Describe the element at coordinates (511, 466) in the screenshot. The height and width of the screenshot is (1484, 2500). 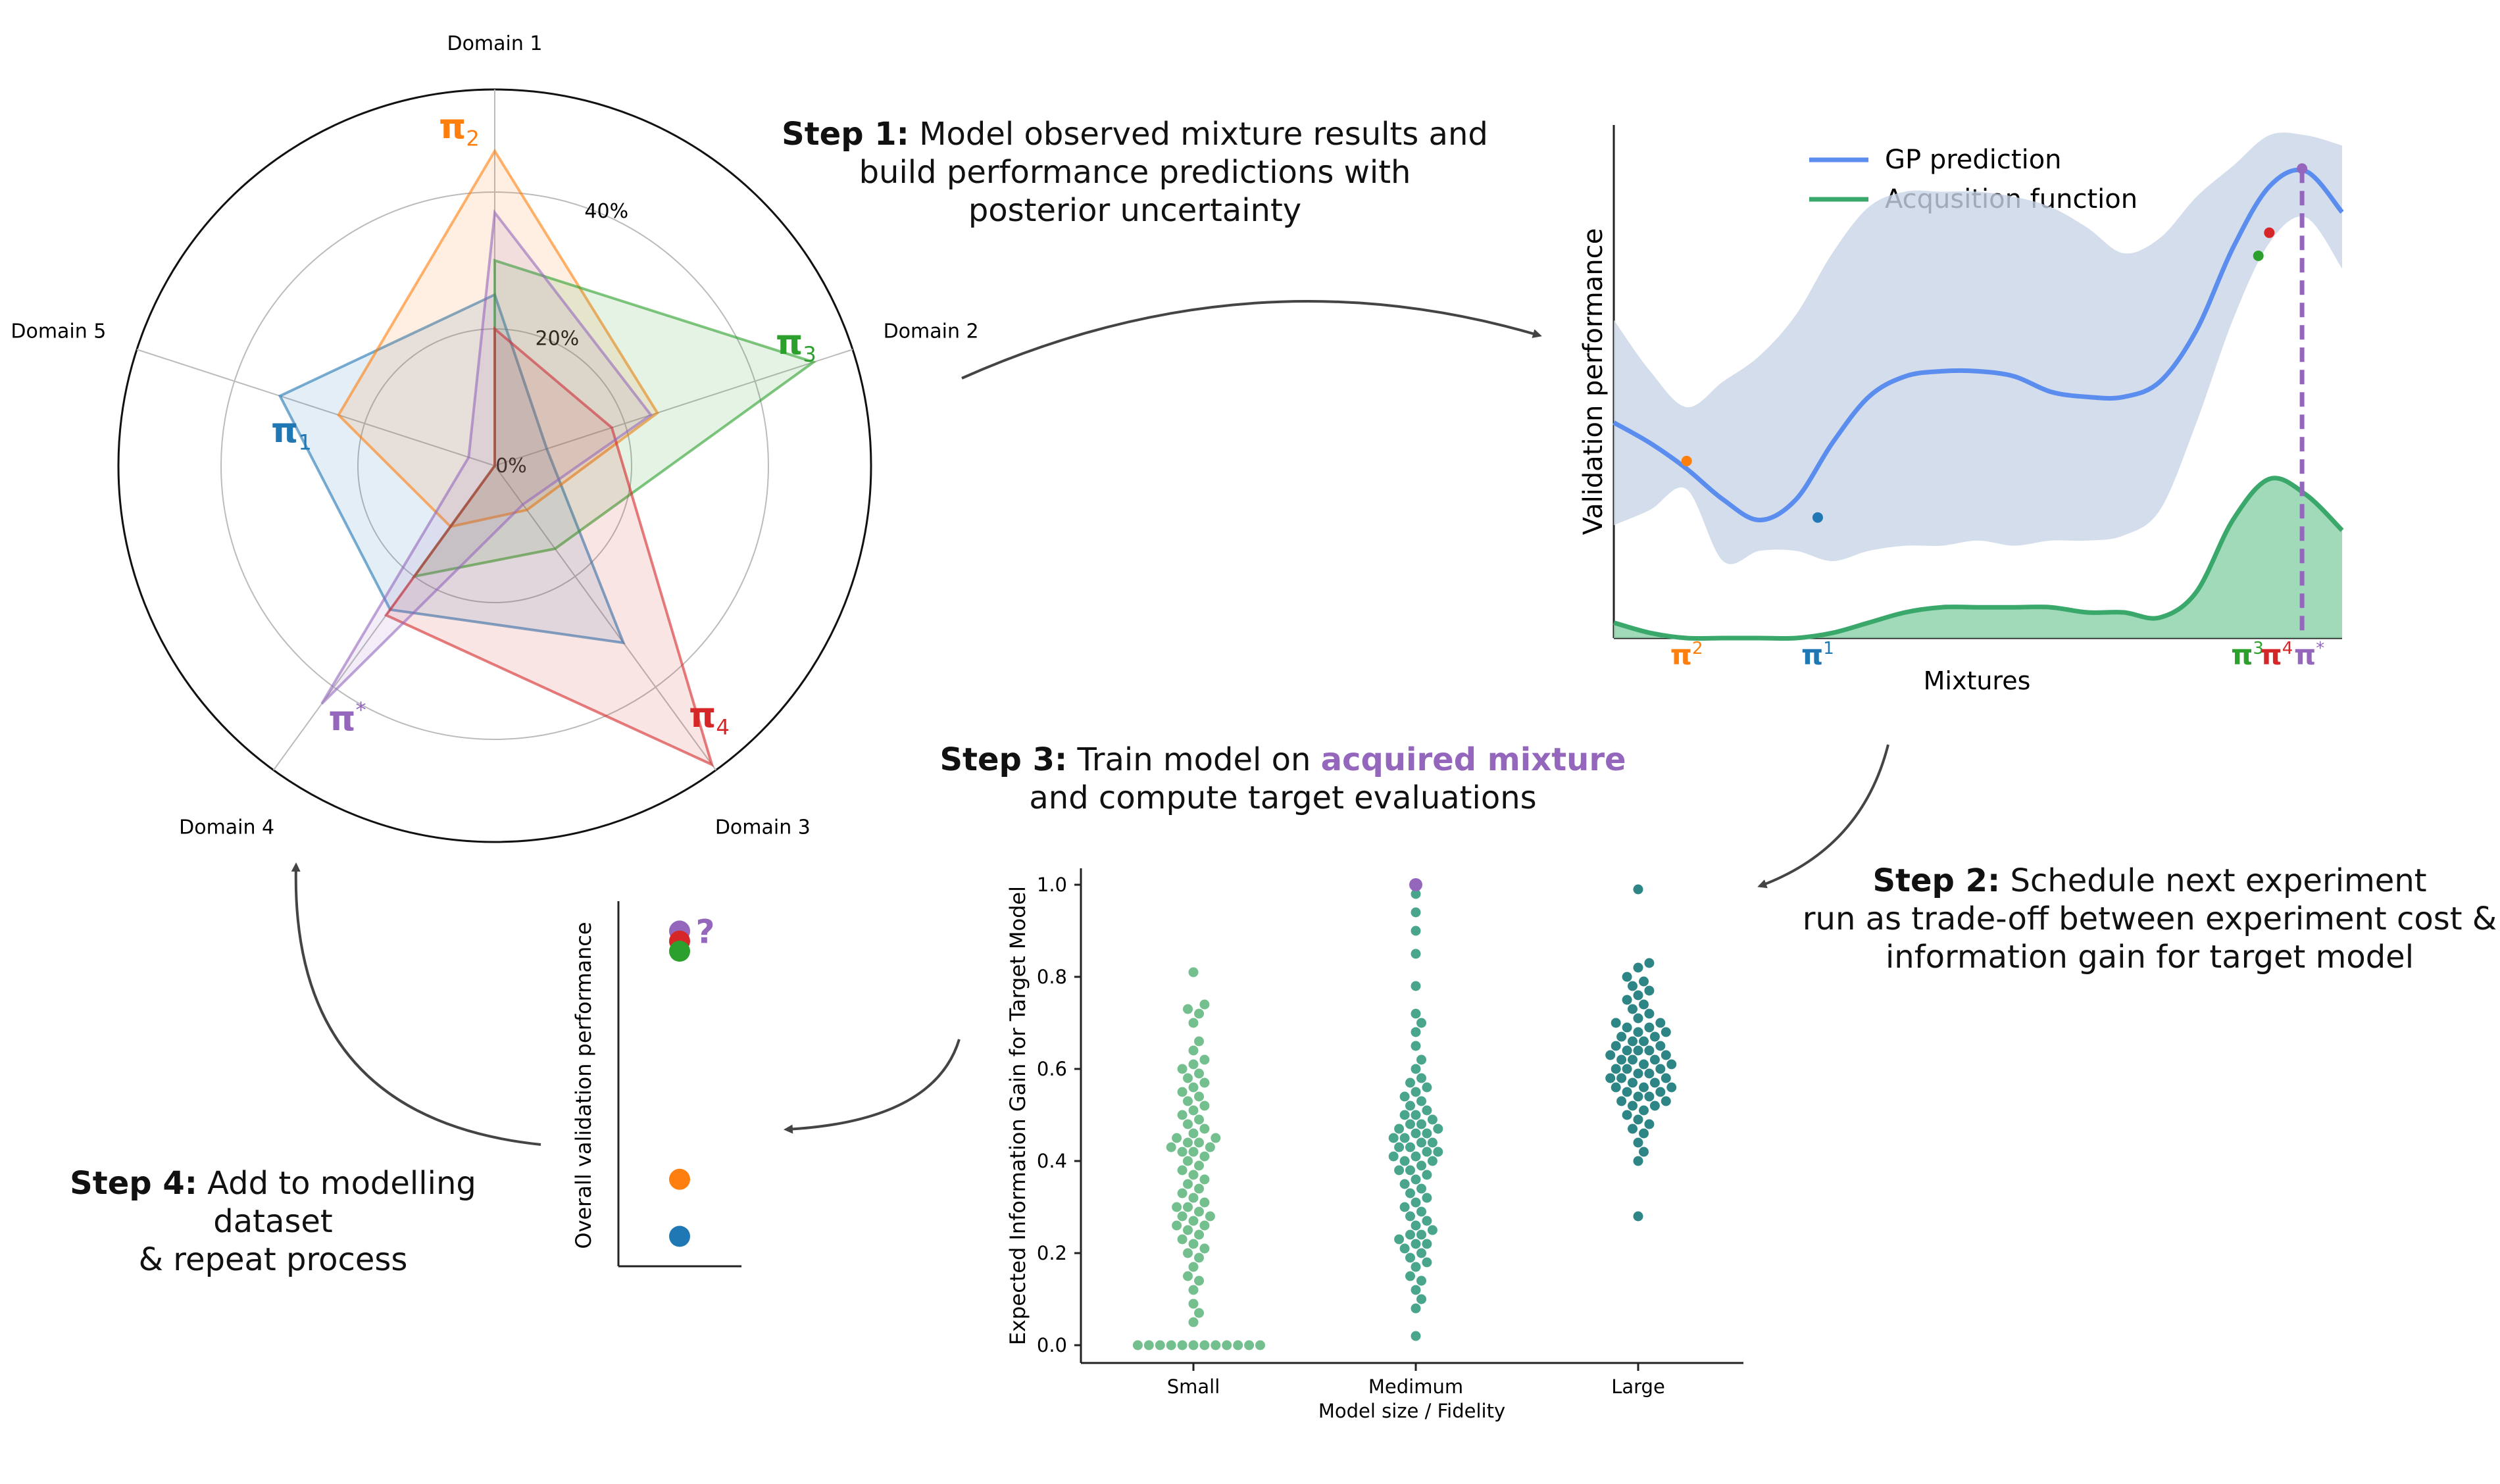
I see `radar-ring-label-1: 0%` at that location.